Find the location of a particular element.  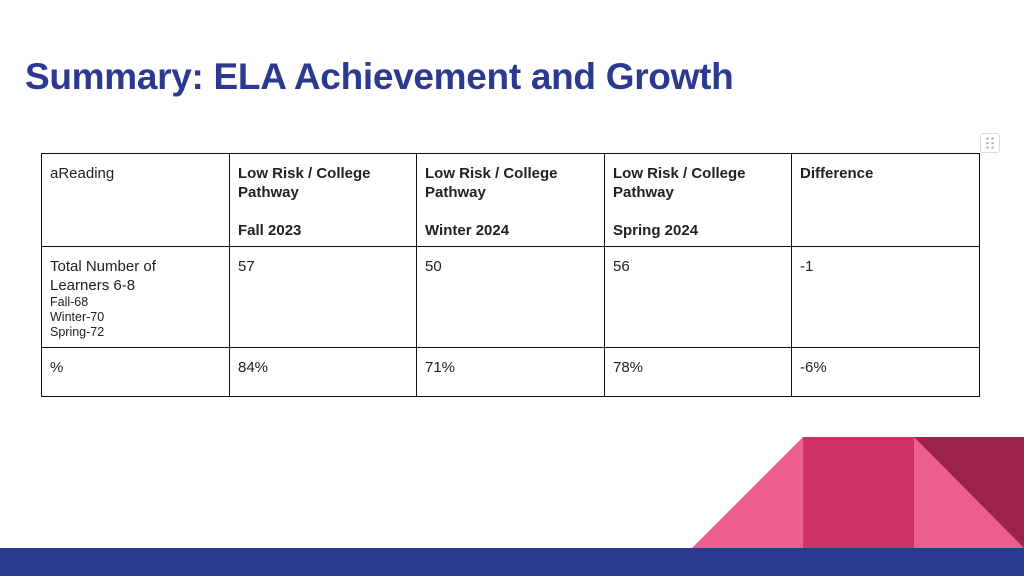

header-label: aReading is located at coordinates (82, 173).